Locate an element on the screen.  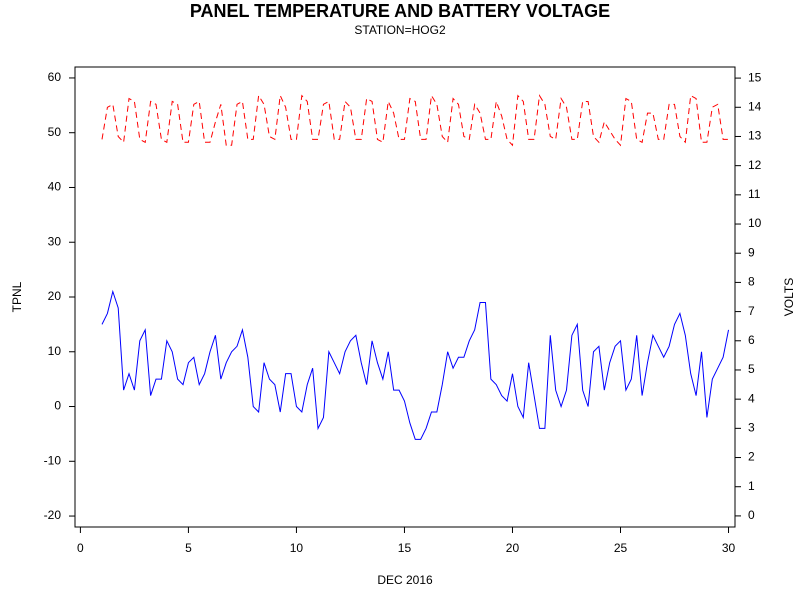
y2-tick-label: 10 is located at coordinates (755, 223).